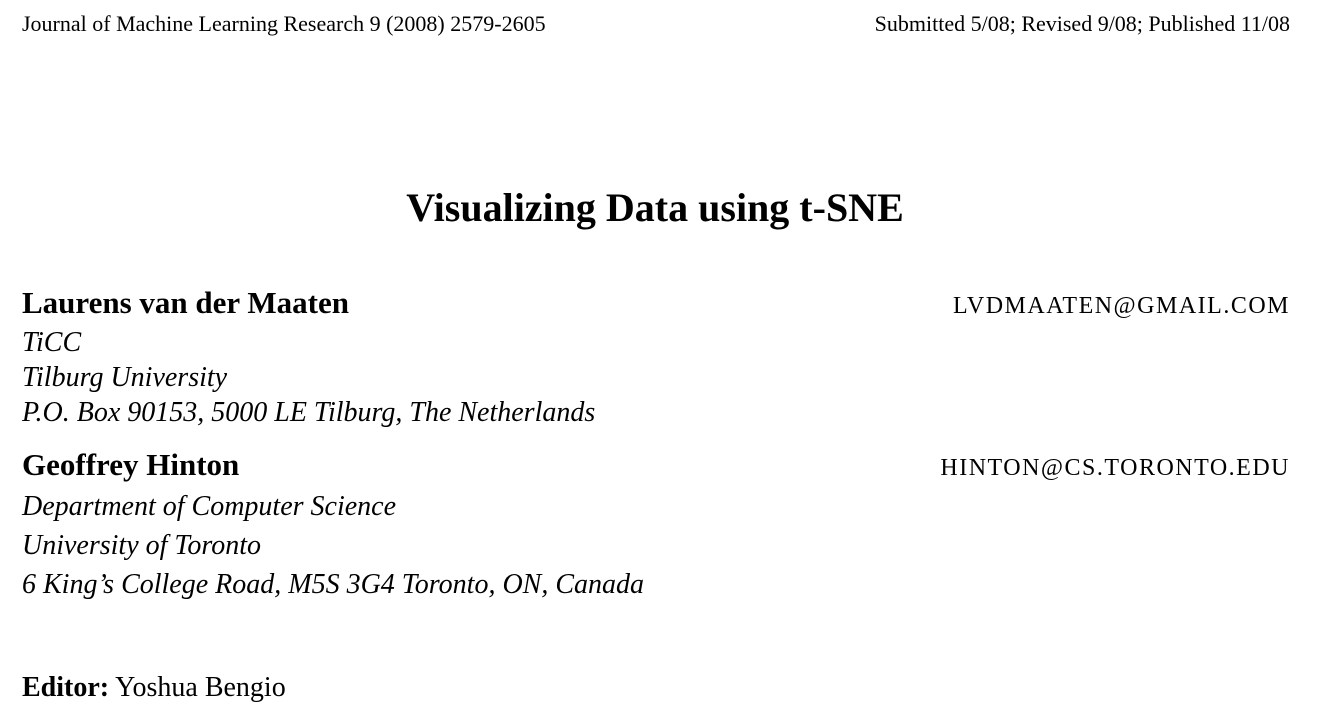 The image size is (1330, 716). What do you see at coordinates (209, 506) in the screenshot?
I see `affiliation-line: Department of Computer Science` at bounding box center [209, 506].